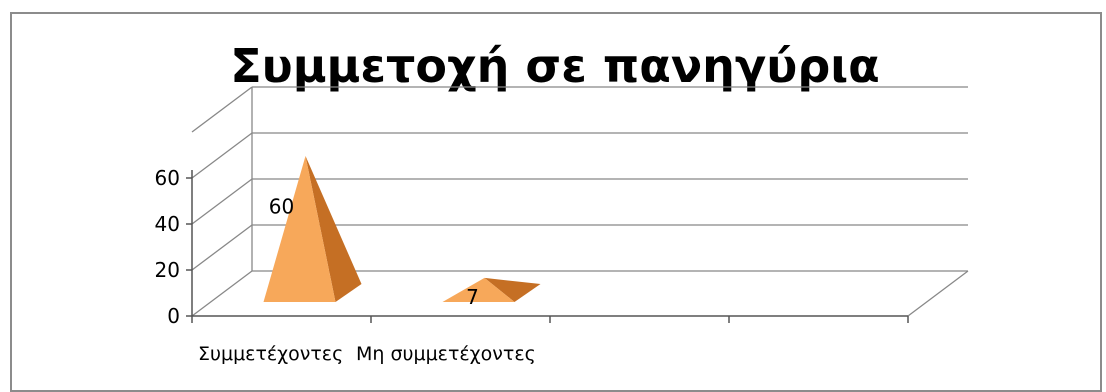 The width and height of the screenshot is (1106, 392). Describe the element at coordinates (167, 178) in the screenshot. I see `y-tick-label: 60` at that location.